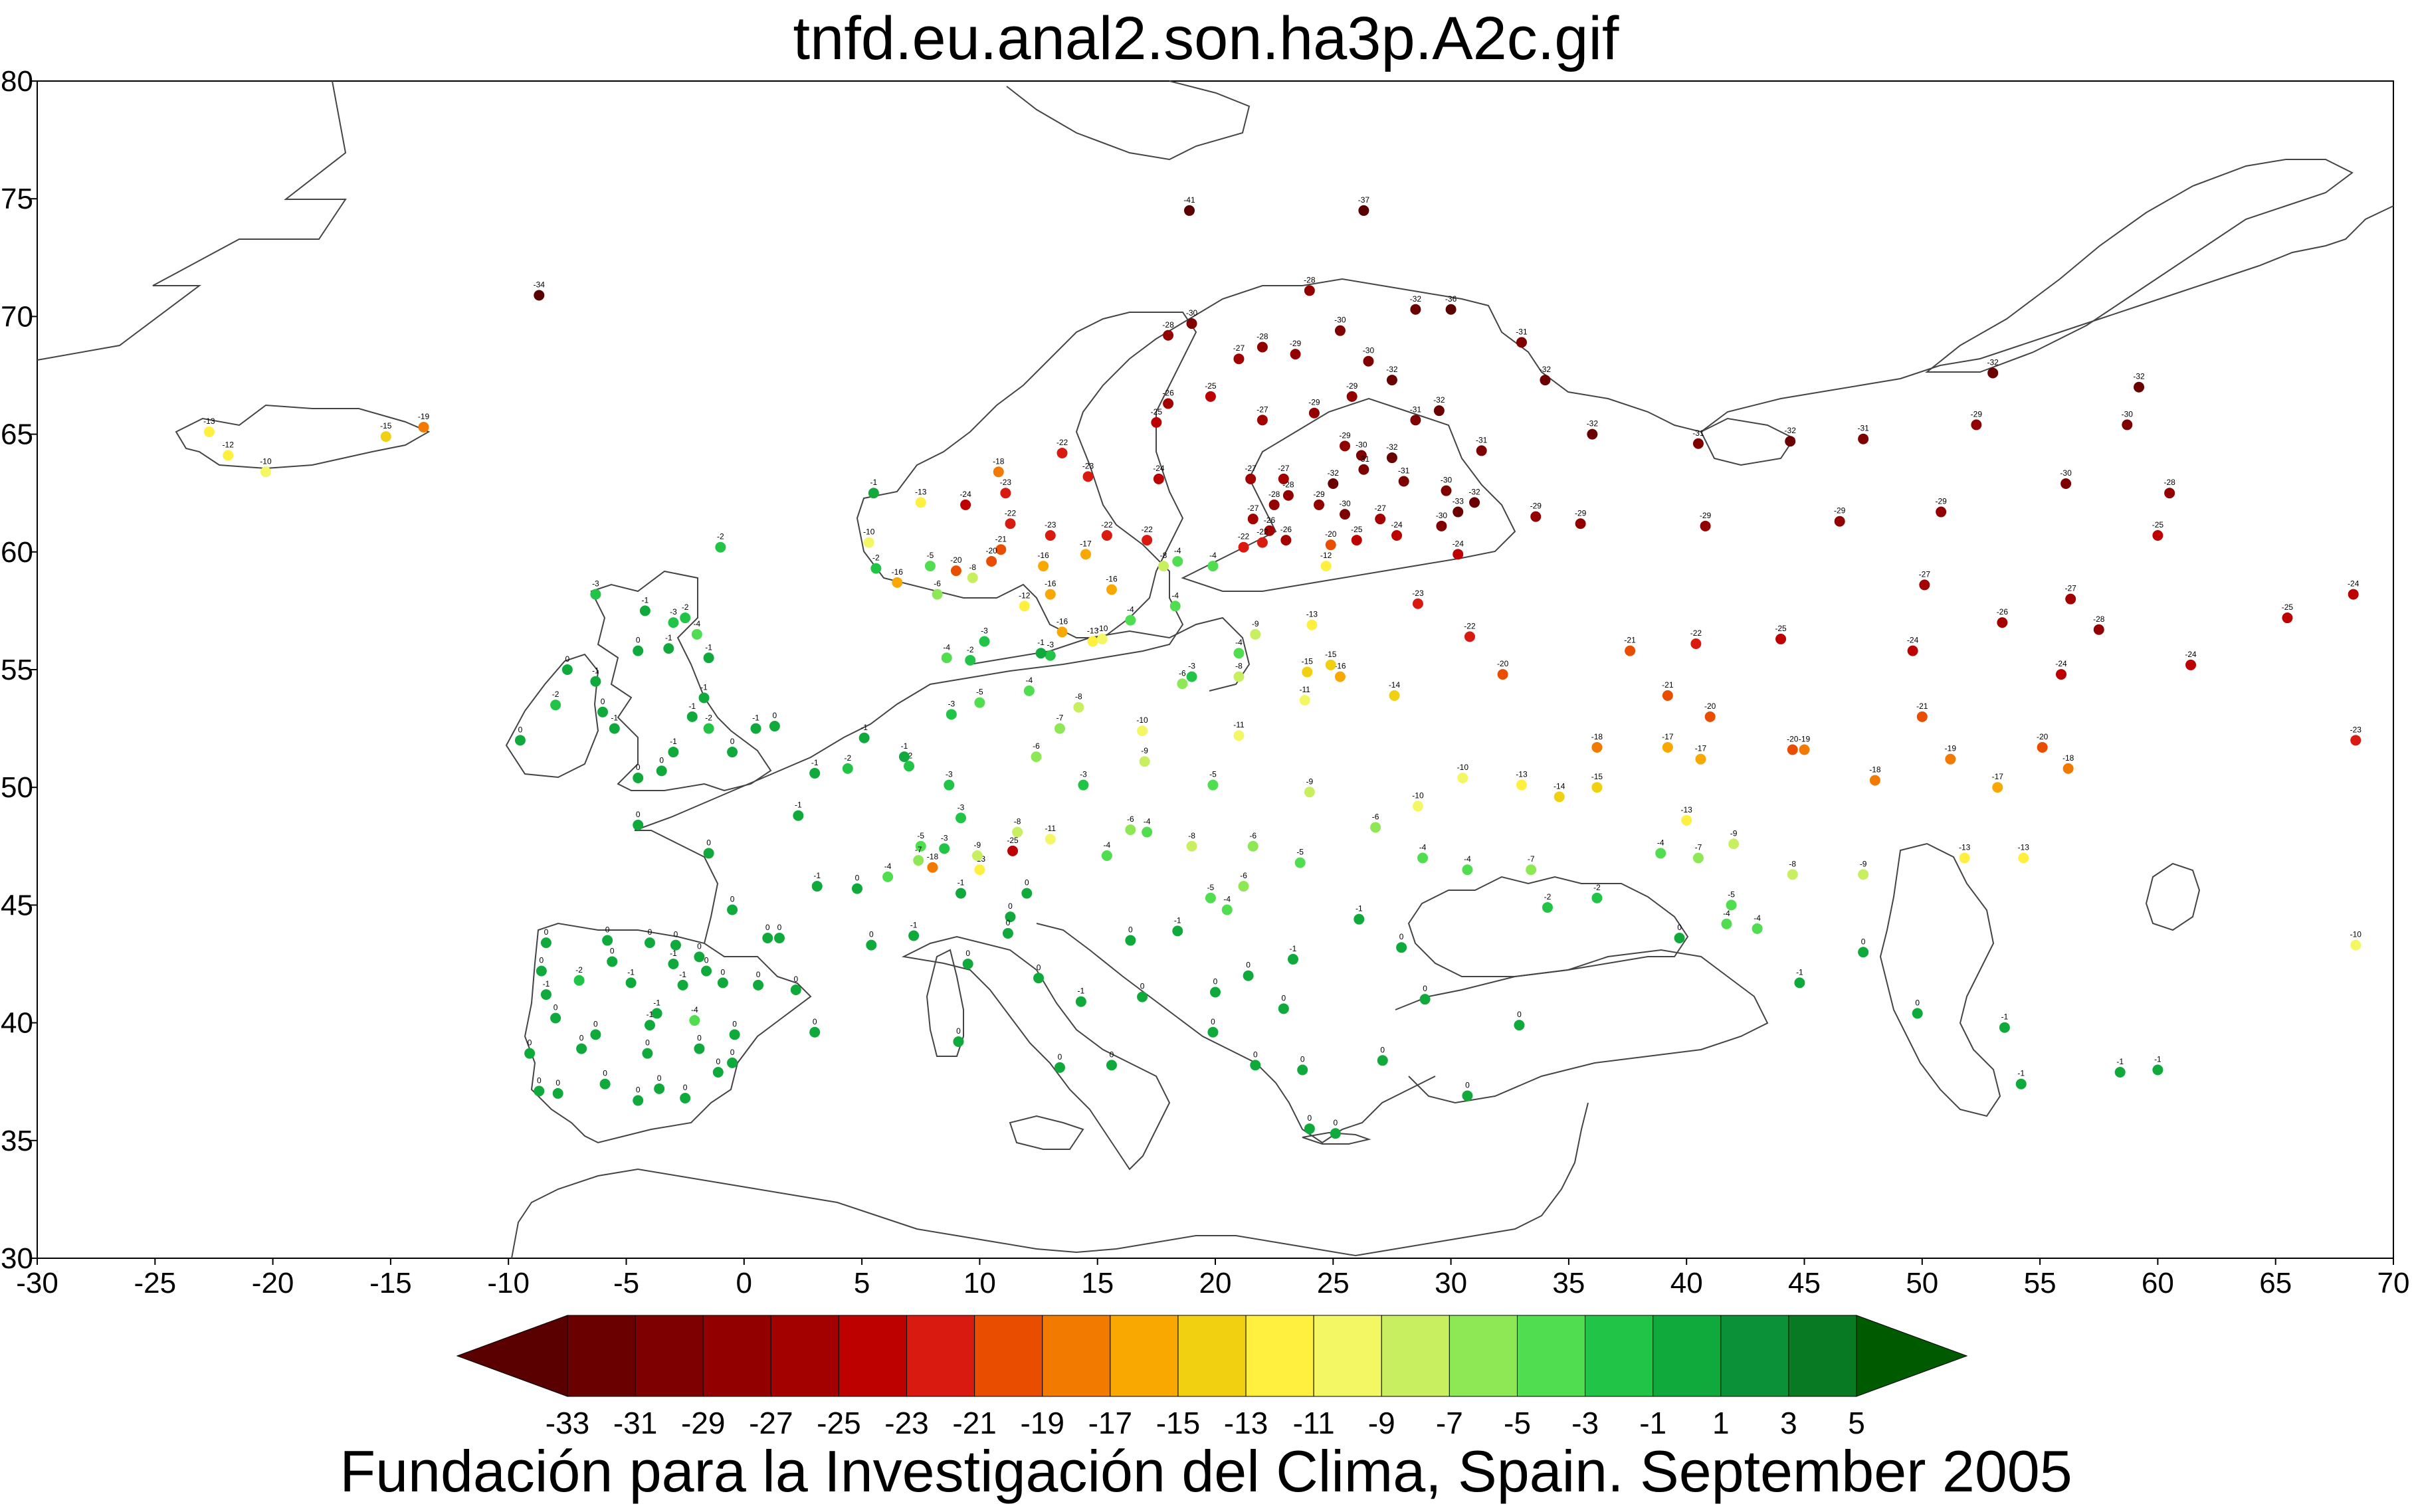 The width and height of the screenshot is (2412, 1512). I want to click on x-tick-label: 20, so click(1215, 1283).